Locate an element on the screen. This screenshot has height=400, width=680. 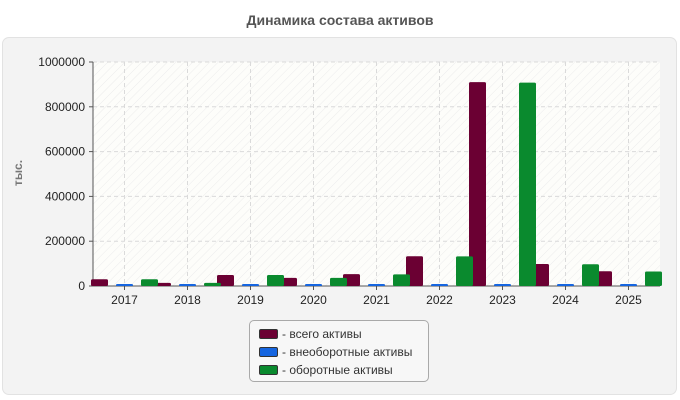
bar-3-2019 is located at coordinates (275, 280).